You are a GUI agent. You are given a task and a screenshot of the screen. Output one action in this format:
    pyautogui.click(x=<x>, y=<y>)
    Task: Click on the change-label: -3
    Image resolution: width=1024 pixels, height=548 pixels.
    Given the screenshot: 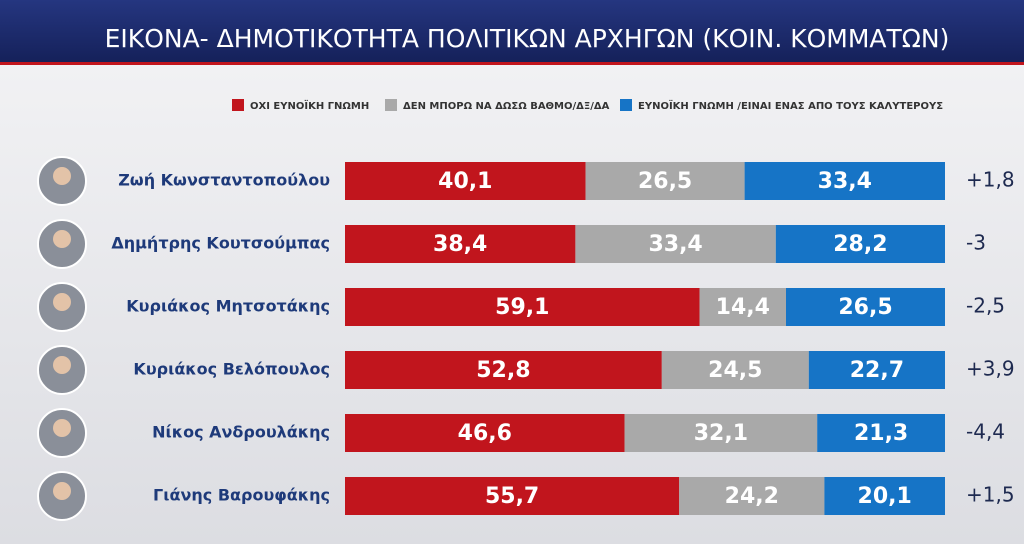 What is the action you would take?
    pyautogui.click(x=976, y=243)
    